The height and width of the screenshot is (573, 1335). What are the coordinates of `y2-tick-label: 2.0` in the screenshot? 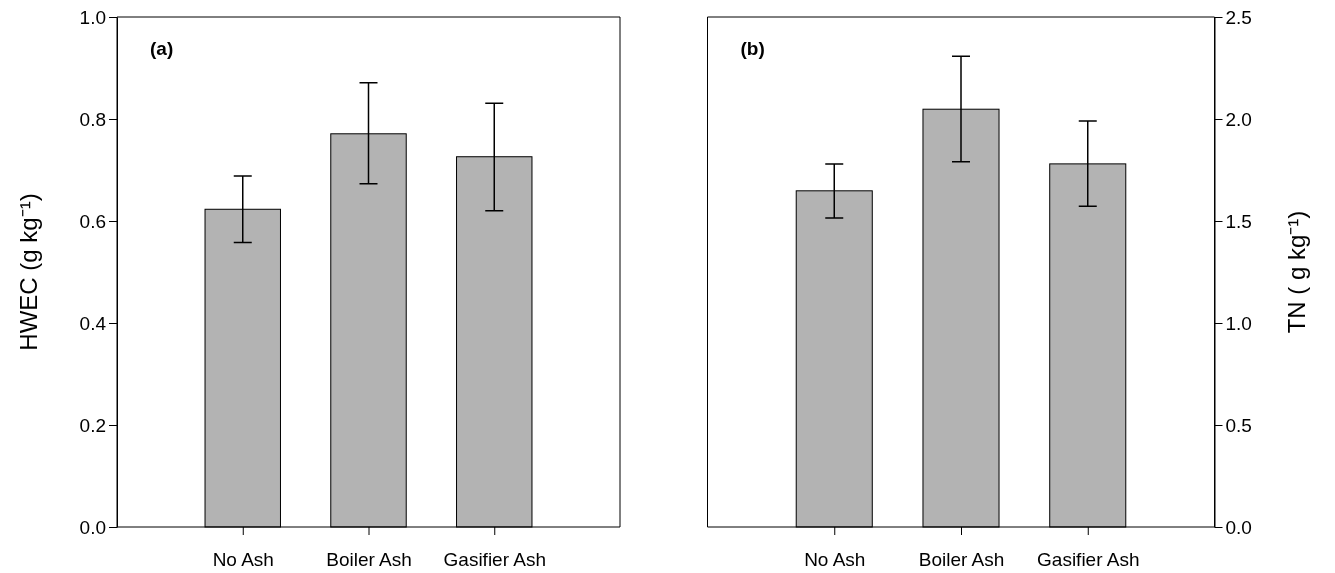 It's located at (1238, 119).